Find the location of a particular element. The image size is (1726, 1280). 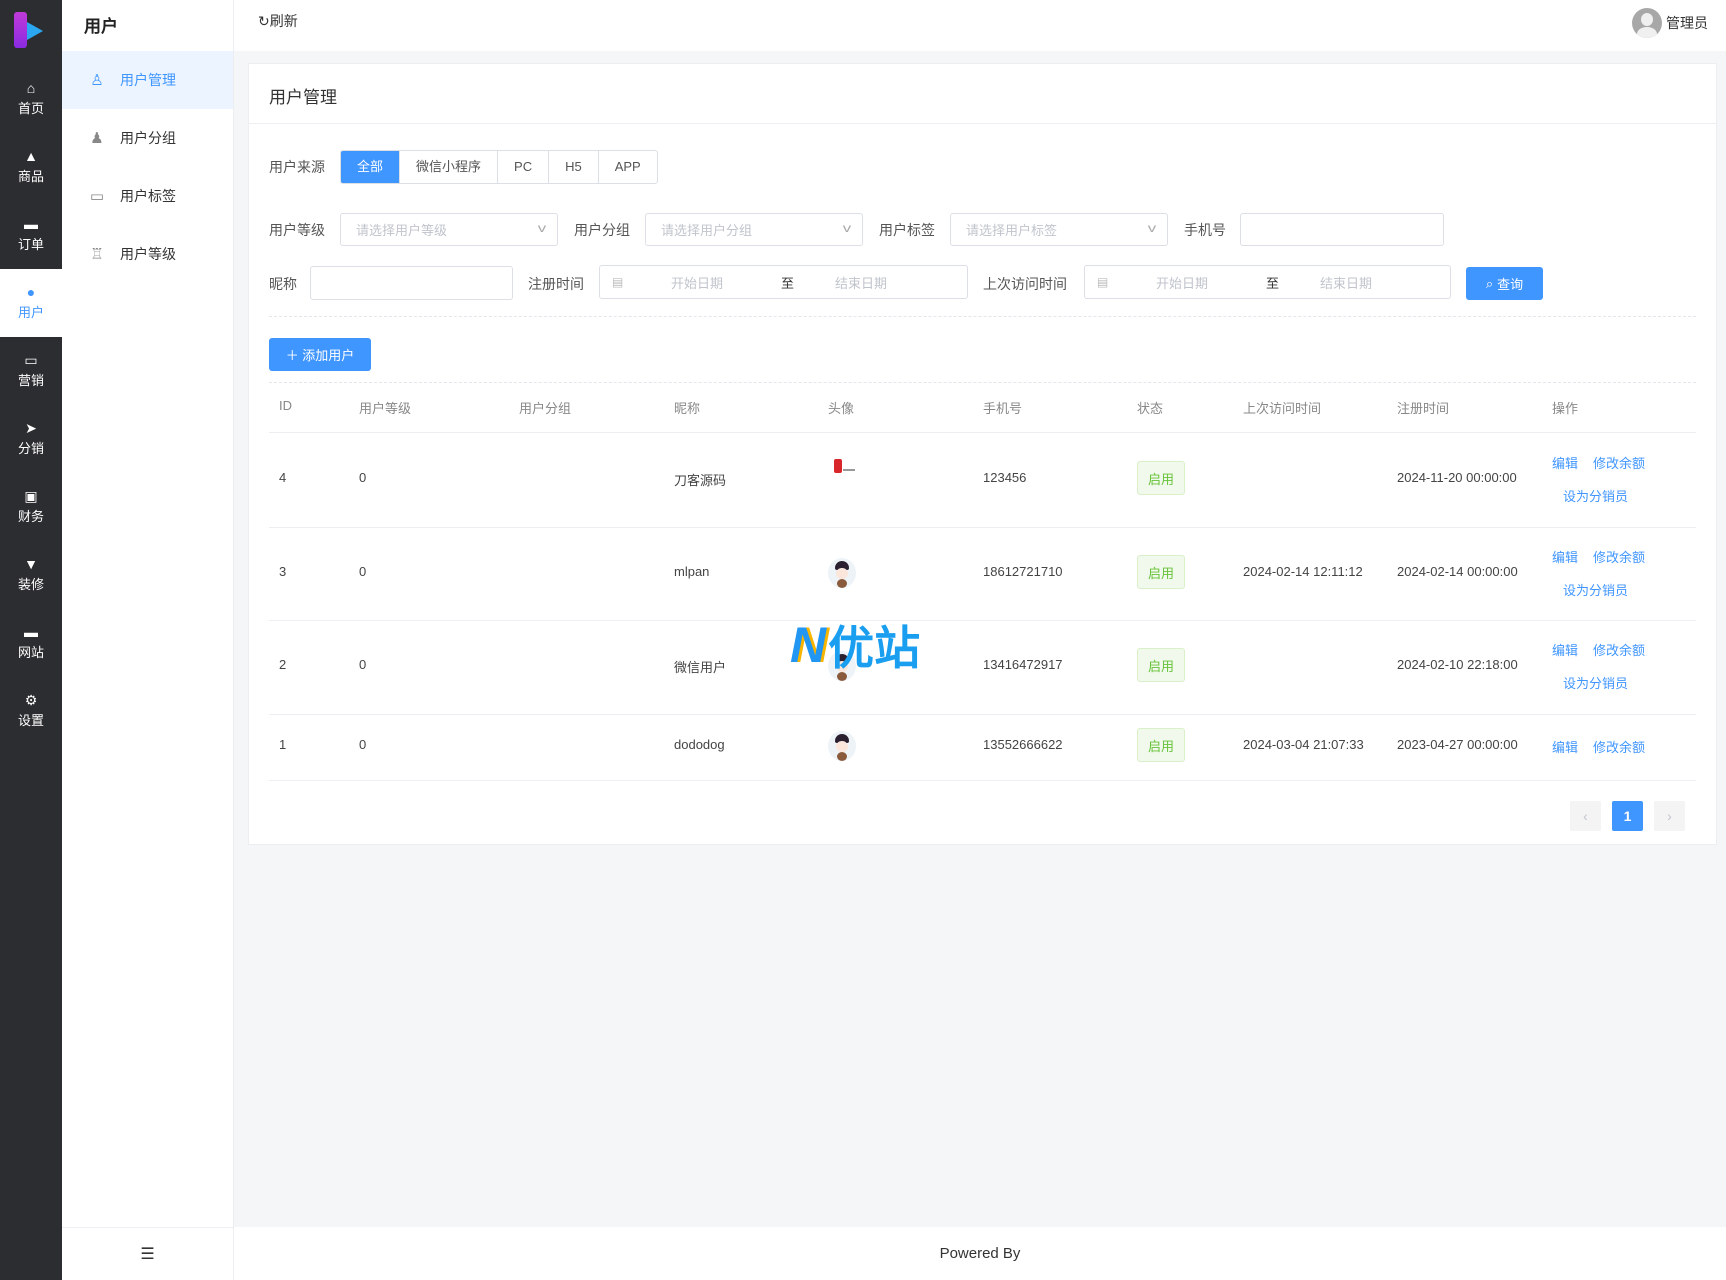

menu-item-icon: ▭ is located at coordinates (97, 196).